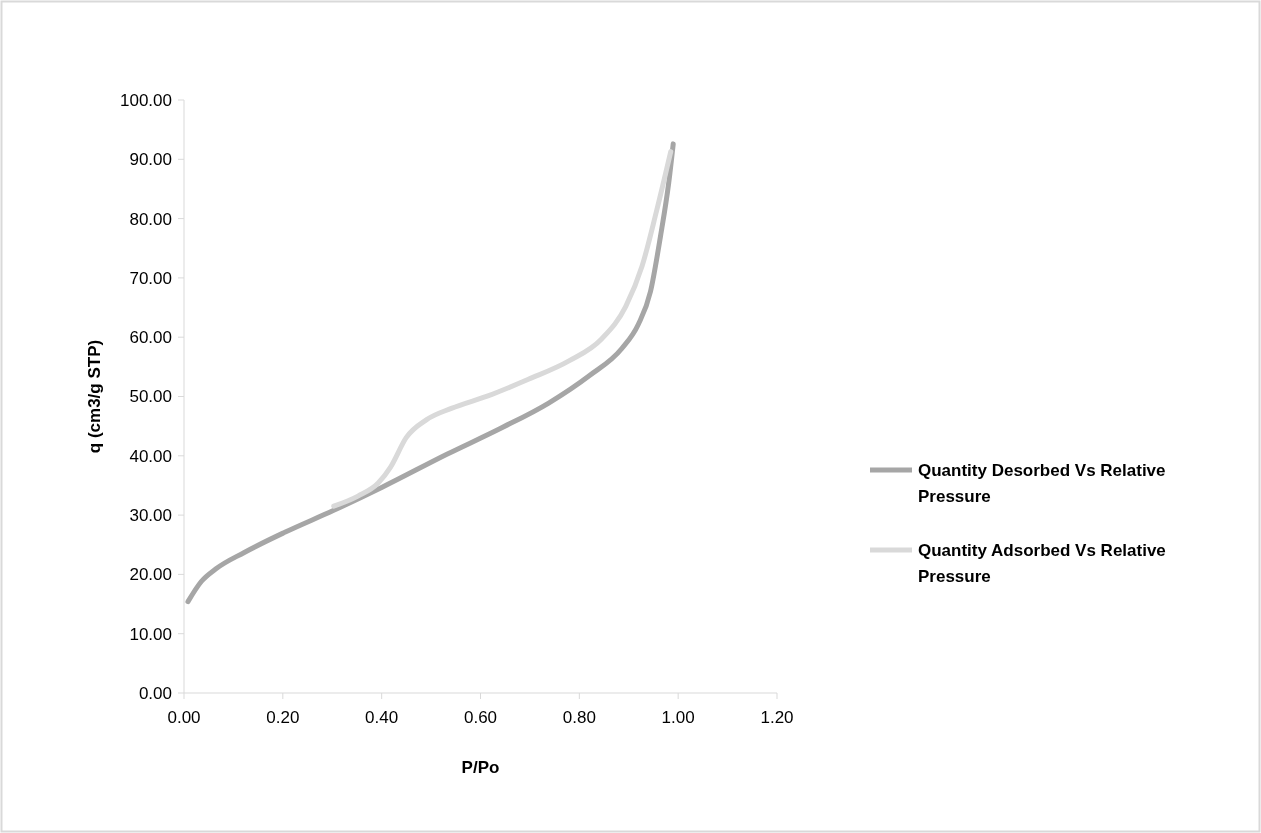  Describe the element at coordinates (1042, 563) in the screenshot. I see `legend-label: Quantity Adsorbed Vs Relative Pressure` at that location.